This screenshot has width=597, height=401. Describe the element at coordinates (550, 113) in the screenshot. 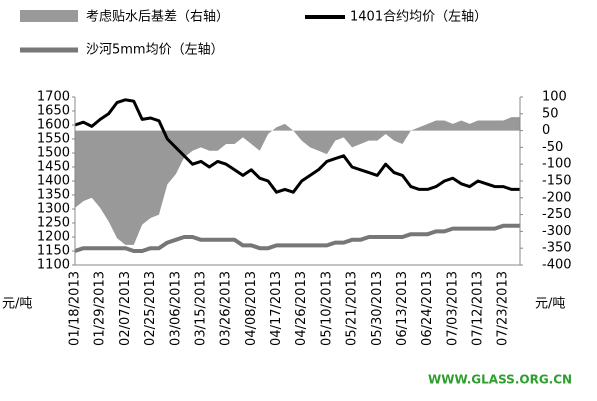

I see `y2-tick-label: 50` at that location.